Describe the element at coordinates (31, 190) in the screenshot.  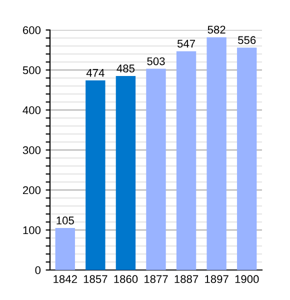
I see `y-tick-label: 200` at that location.